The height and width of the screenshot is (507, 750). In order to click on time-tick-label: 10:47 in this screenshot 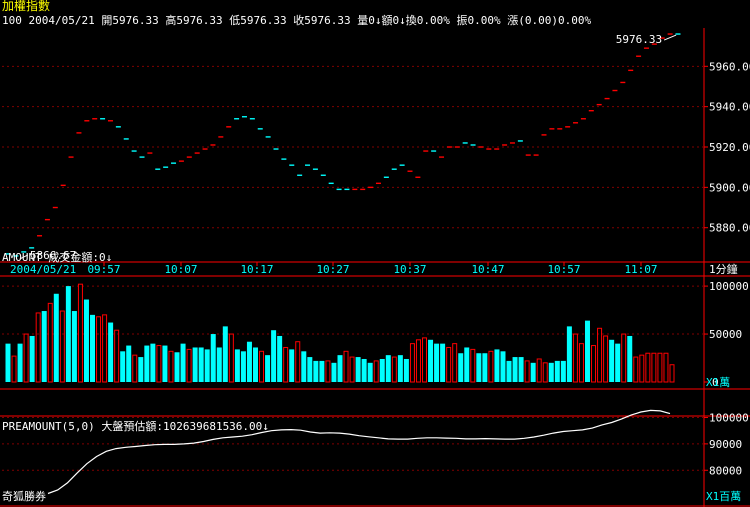, I will do `click(487, 269)`.